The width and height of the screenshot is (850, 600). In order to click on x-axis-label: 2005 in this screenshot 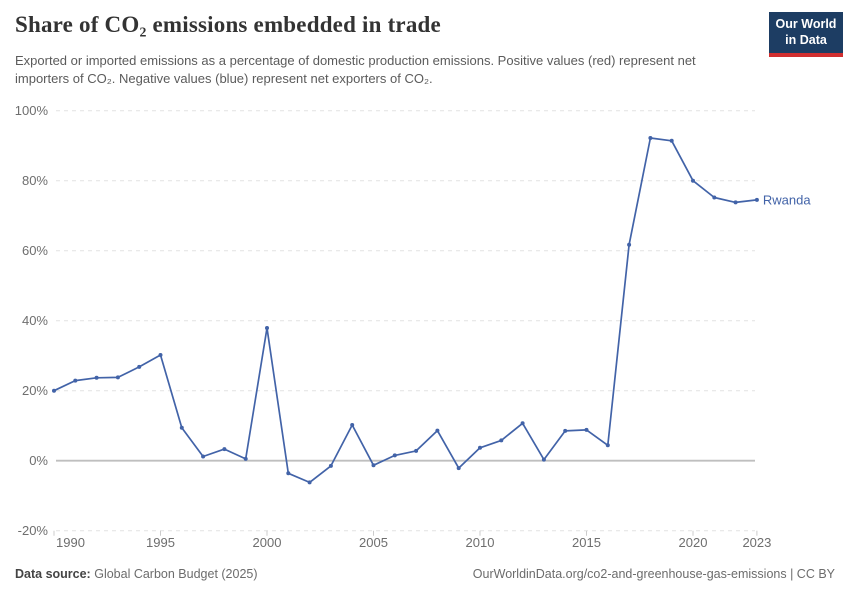, I will do `click(373, 542)`.